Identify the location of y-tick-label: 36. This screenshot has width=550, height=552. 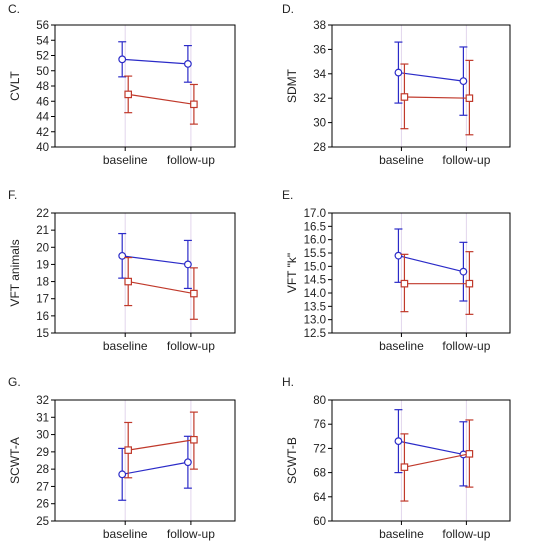
(319, 50).